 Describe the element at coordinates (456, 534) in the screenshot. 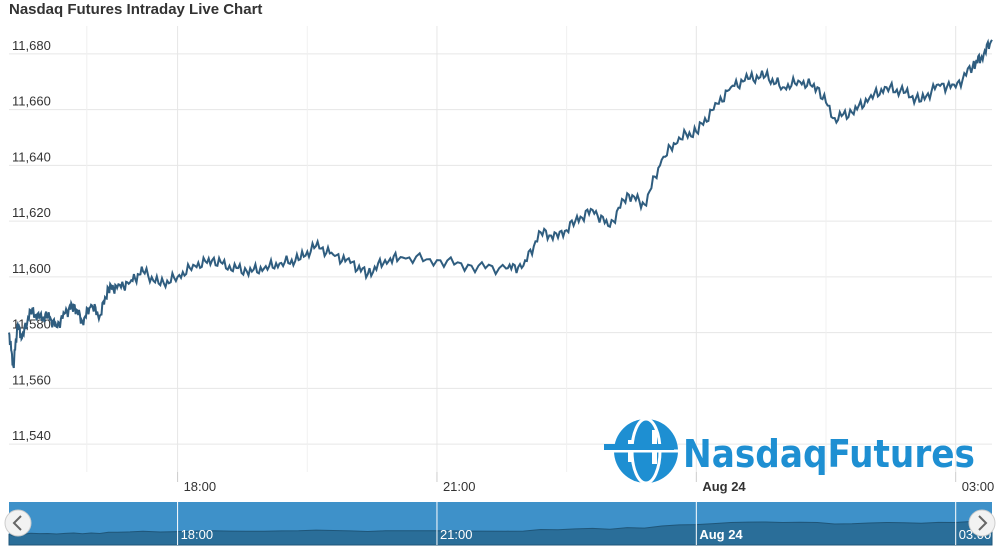

I see `navigator-tick-label: 21:00` at that location.